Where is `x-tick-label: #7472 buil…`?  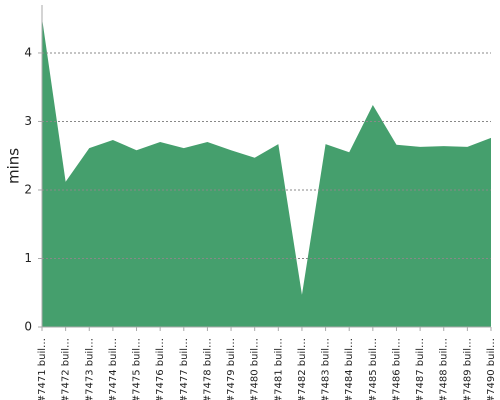
x-tick-label: #7472 buil… is located at coordinates (66, 369).